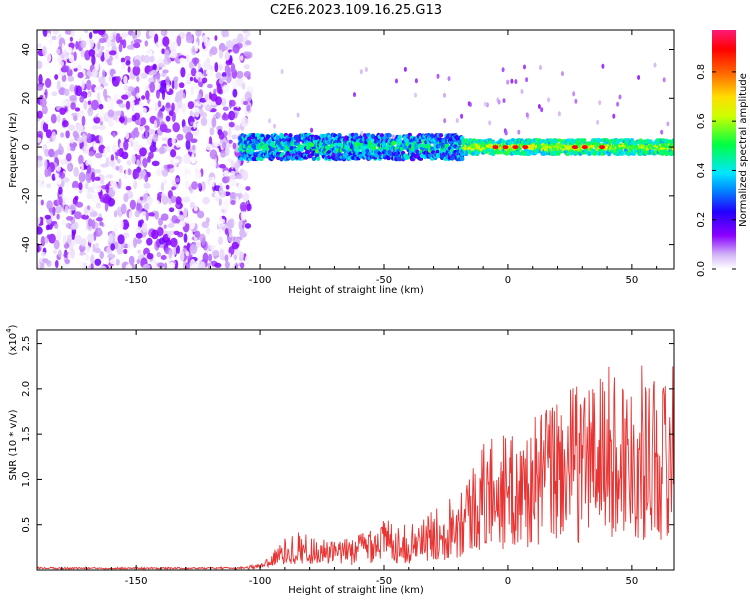 Image resolution: width=750 pixels, height=600 pixels. I want to click on y-tick-label: 0.5, so click(26, 525).